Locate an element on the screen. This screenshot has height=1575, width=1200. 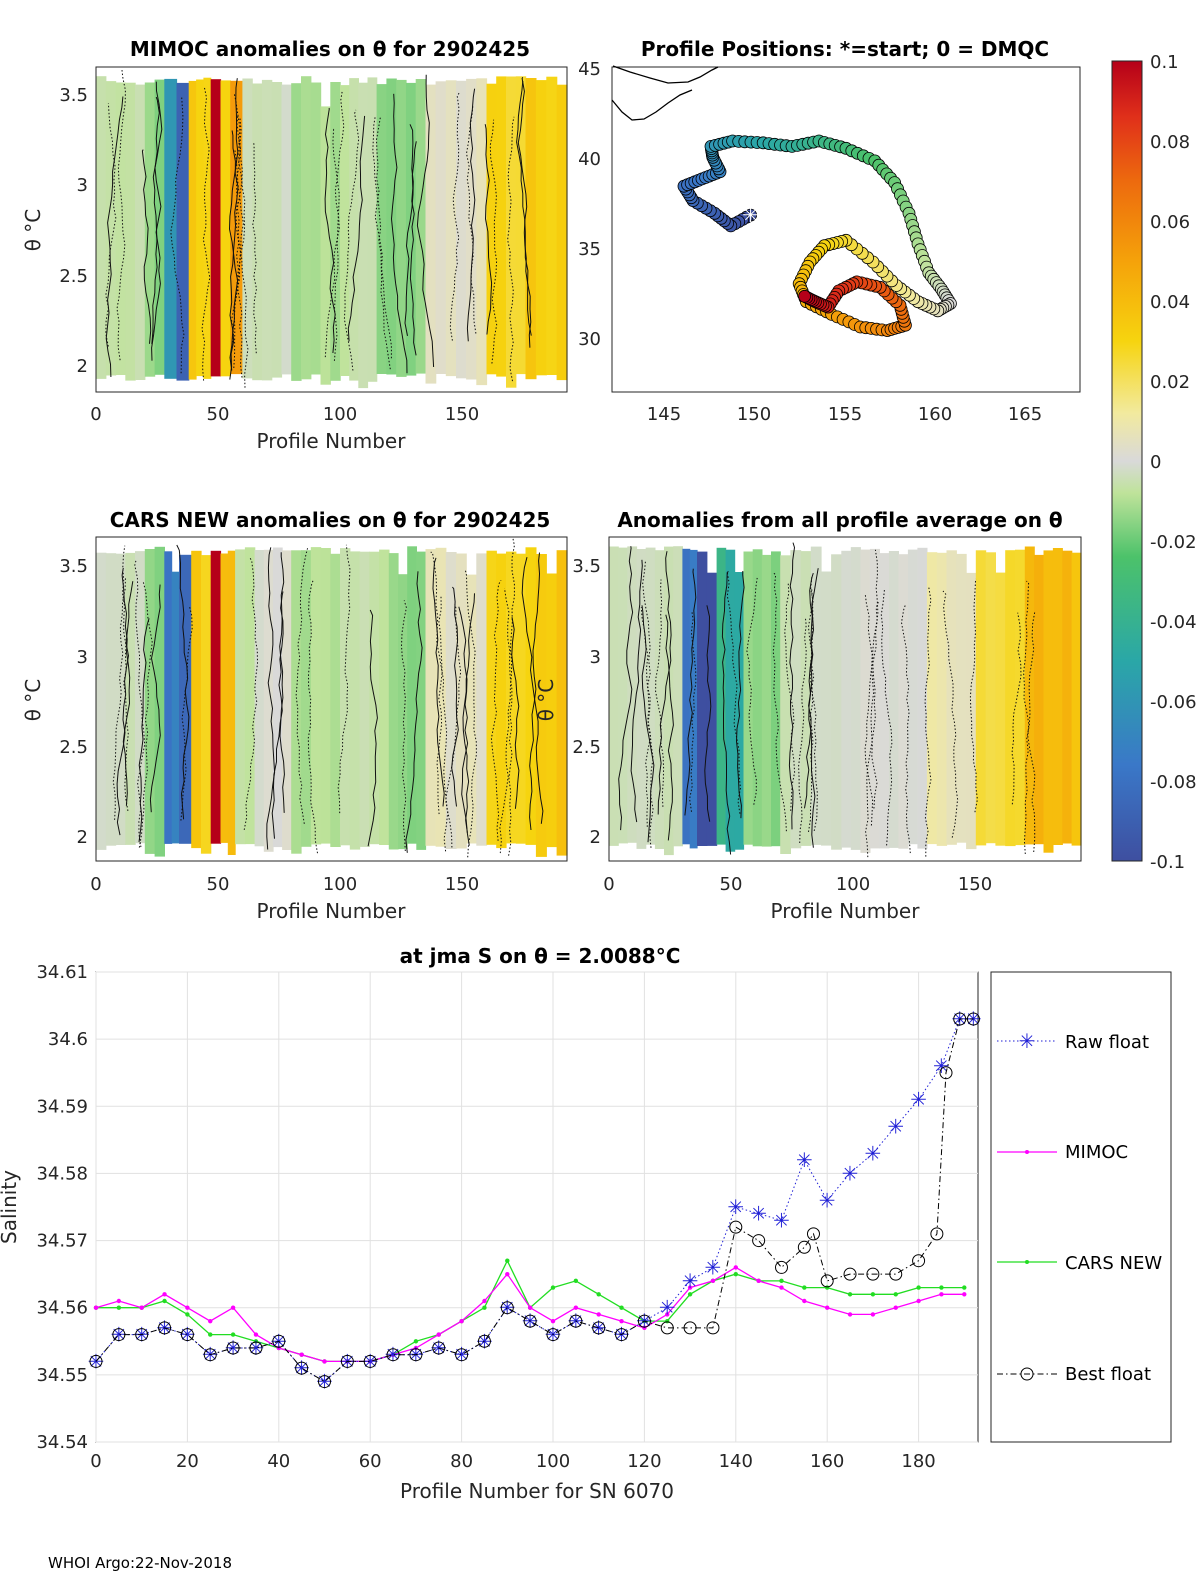
colorbar-tick: 0 is located at coordinates (1155, 462).